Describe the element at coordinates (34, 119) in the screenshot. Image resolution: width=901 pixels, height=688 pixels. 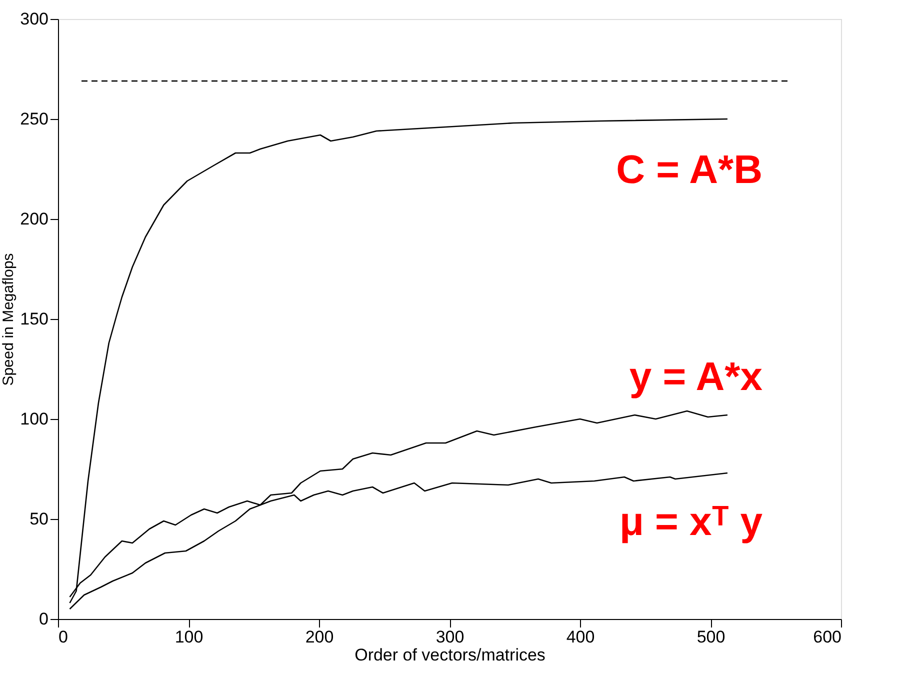
I see `y-tick-label: 250` at that location.